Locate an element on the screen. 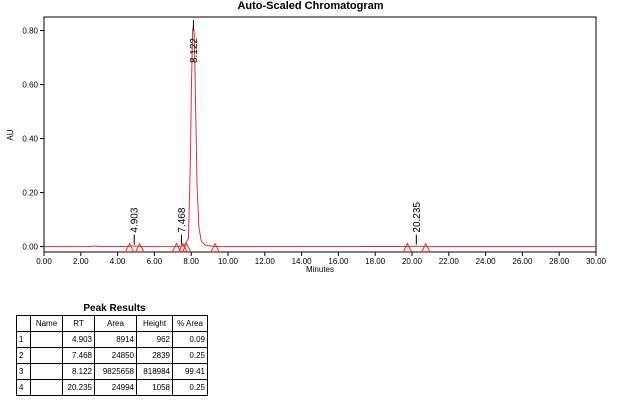 The width and height of the screenshot is (621, 409). table-row: 4 20.235 24994 1058 0.25 is located at coordinates (112, 387).